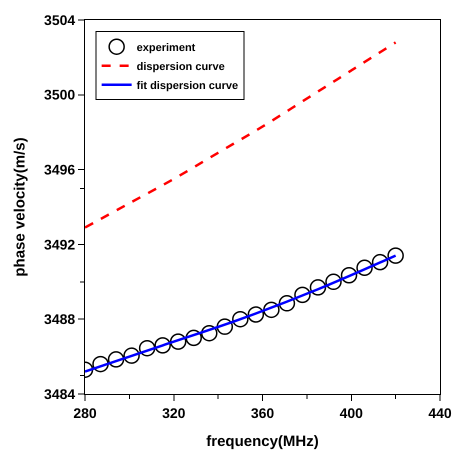  Describe the element at coordinates (60, 244) in the screenshot. I see `y-tick-label: 3492` at that location.